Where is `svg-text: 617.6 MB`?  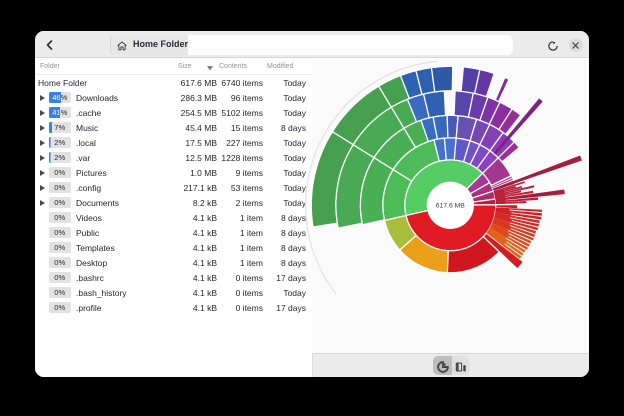 svg-text: 617.6 MB is located at coordinates (451, 206).